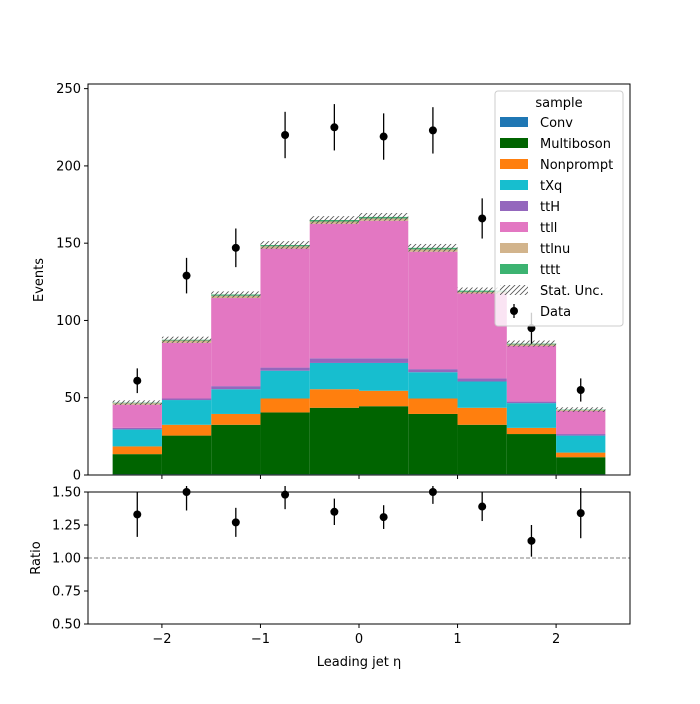 The height and width of the screenshot is (704, 700). Describe the element at coordinates (457, 639) in the screenshot. I see `x-tick-label: 1` at that location.